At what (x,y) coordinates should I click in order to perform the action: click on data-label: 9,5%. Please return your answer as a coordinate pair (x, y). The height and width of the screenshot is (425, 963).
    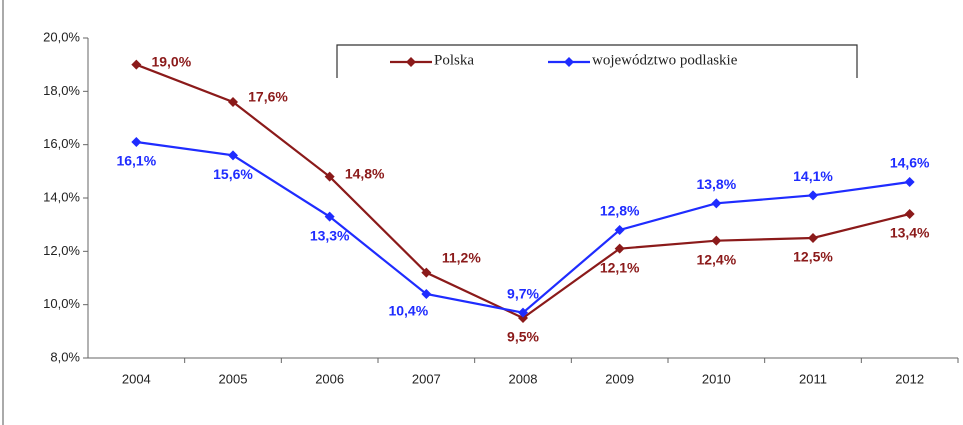
    Looking at the image, I should click on (523, 337).